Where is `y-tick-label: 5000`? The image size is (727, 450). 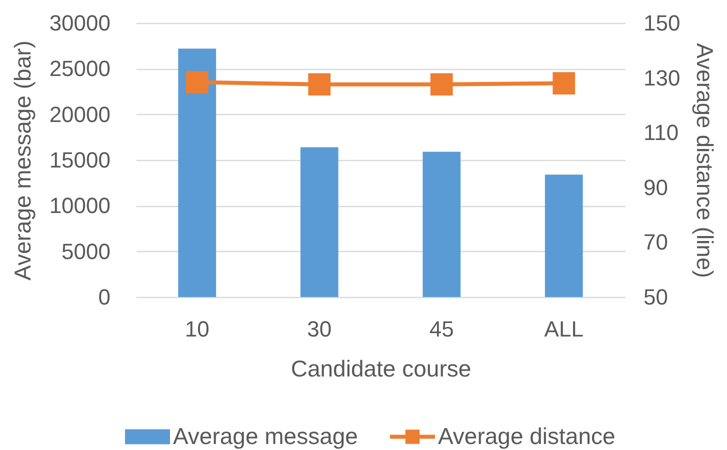 y-tick-label: 5000 is located at coordinates (86, 251).